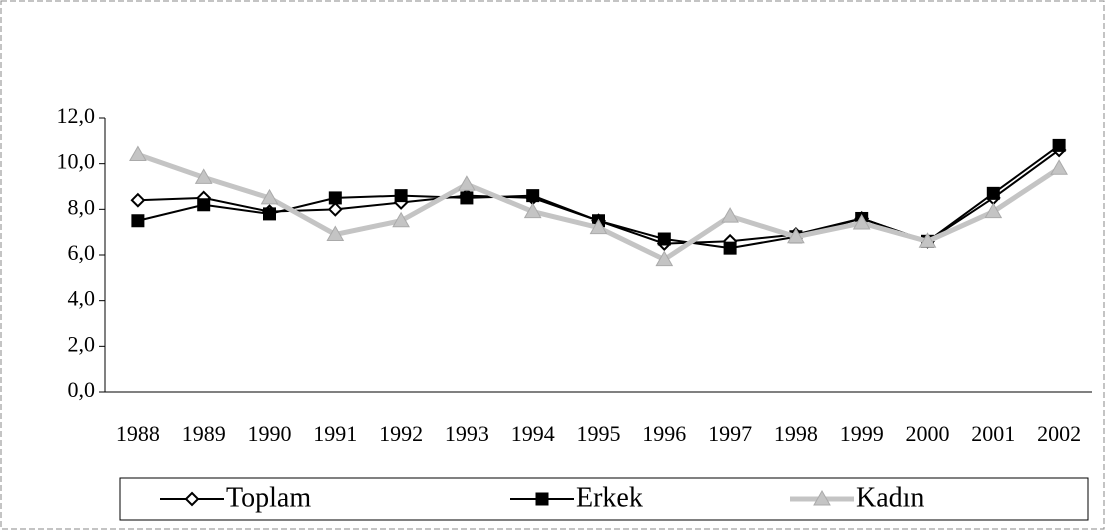 Image resolution: width=1106 pixels, height=531 pixels. What do you see at coordinates (890, 497) in the screenshot?
I see `legend-label: Kadın` at bounding box center [890, 497].